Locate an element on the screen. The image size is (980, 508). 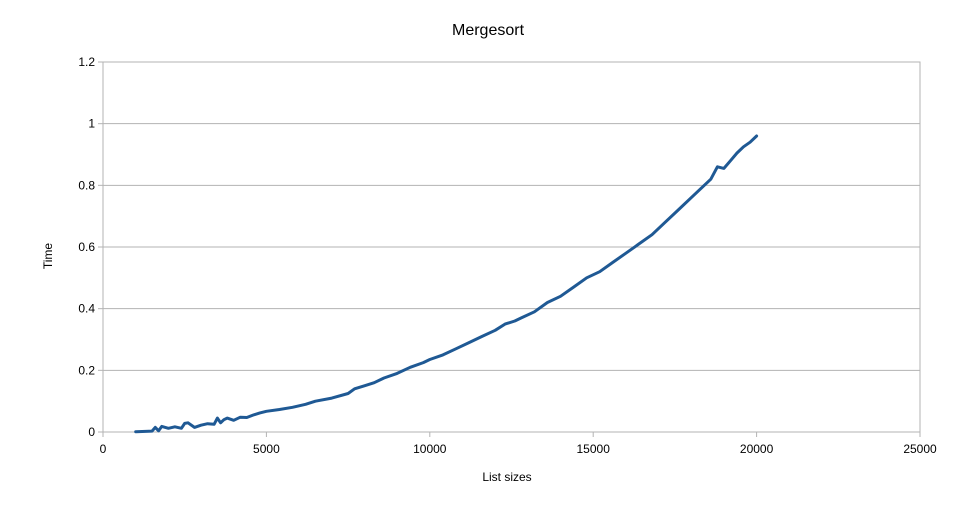
x-tick-label: 25000 is located at coordinates (920, 449).